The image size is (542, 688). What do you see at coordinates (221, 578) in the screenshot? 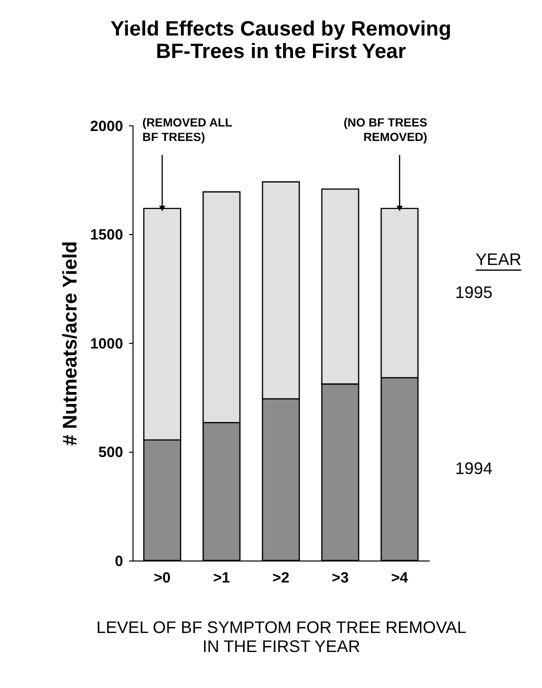
I see `x-tick-label: >1` at bounding box center [221, 578].